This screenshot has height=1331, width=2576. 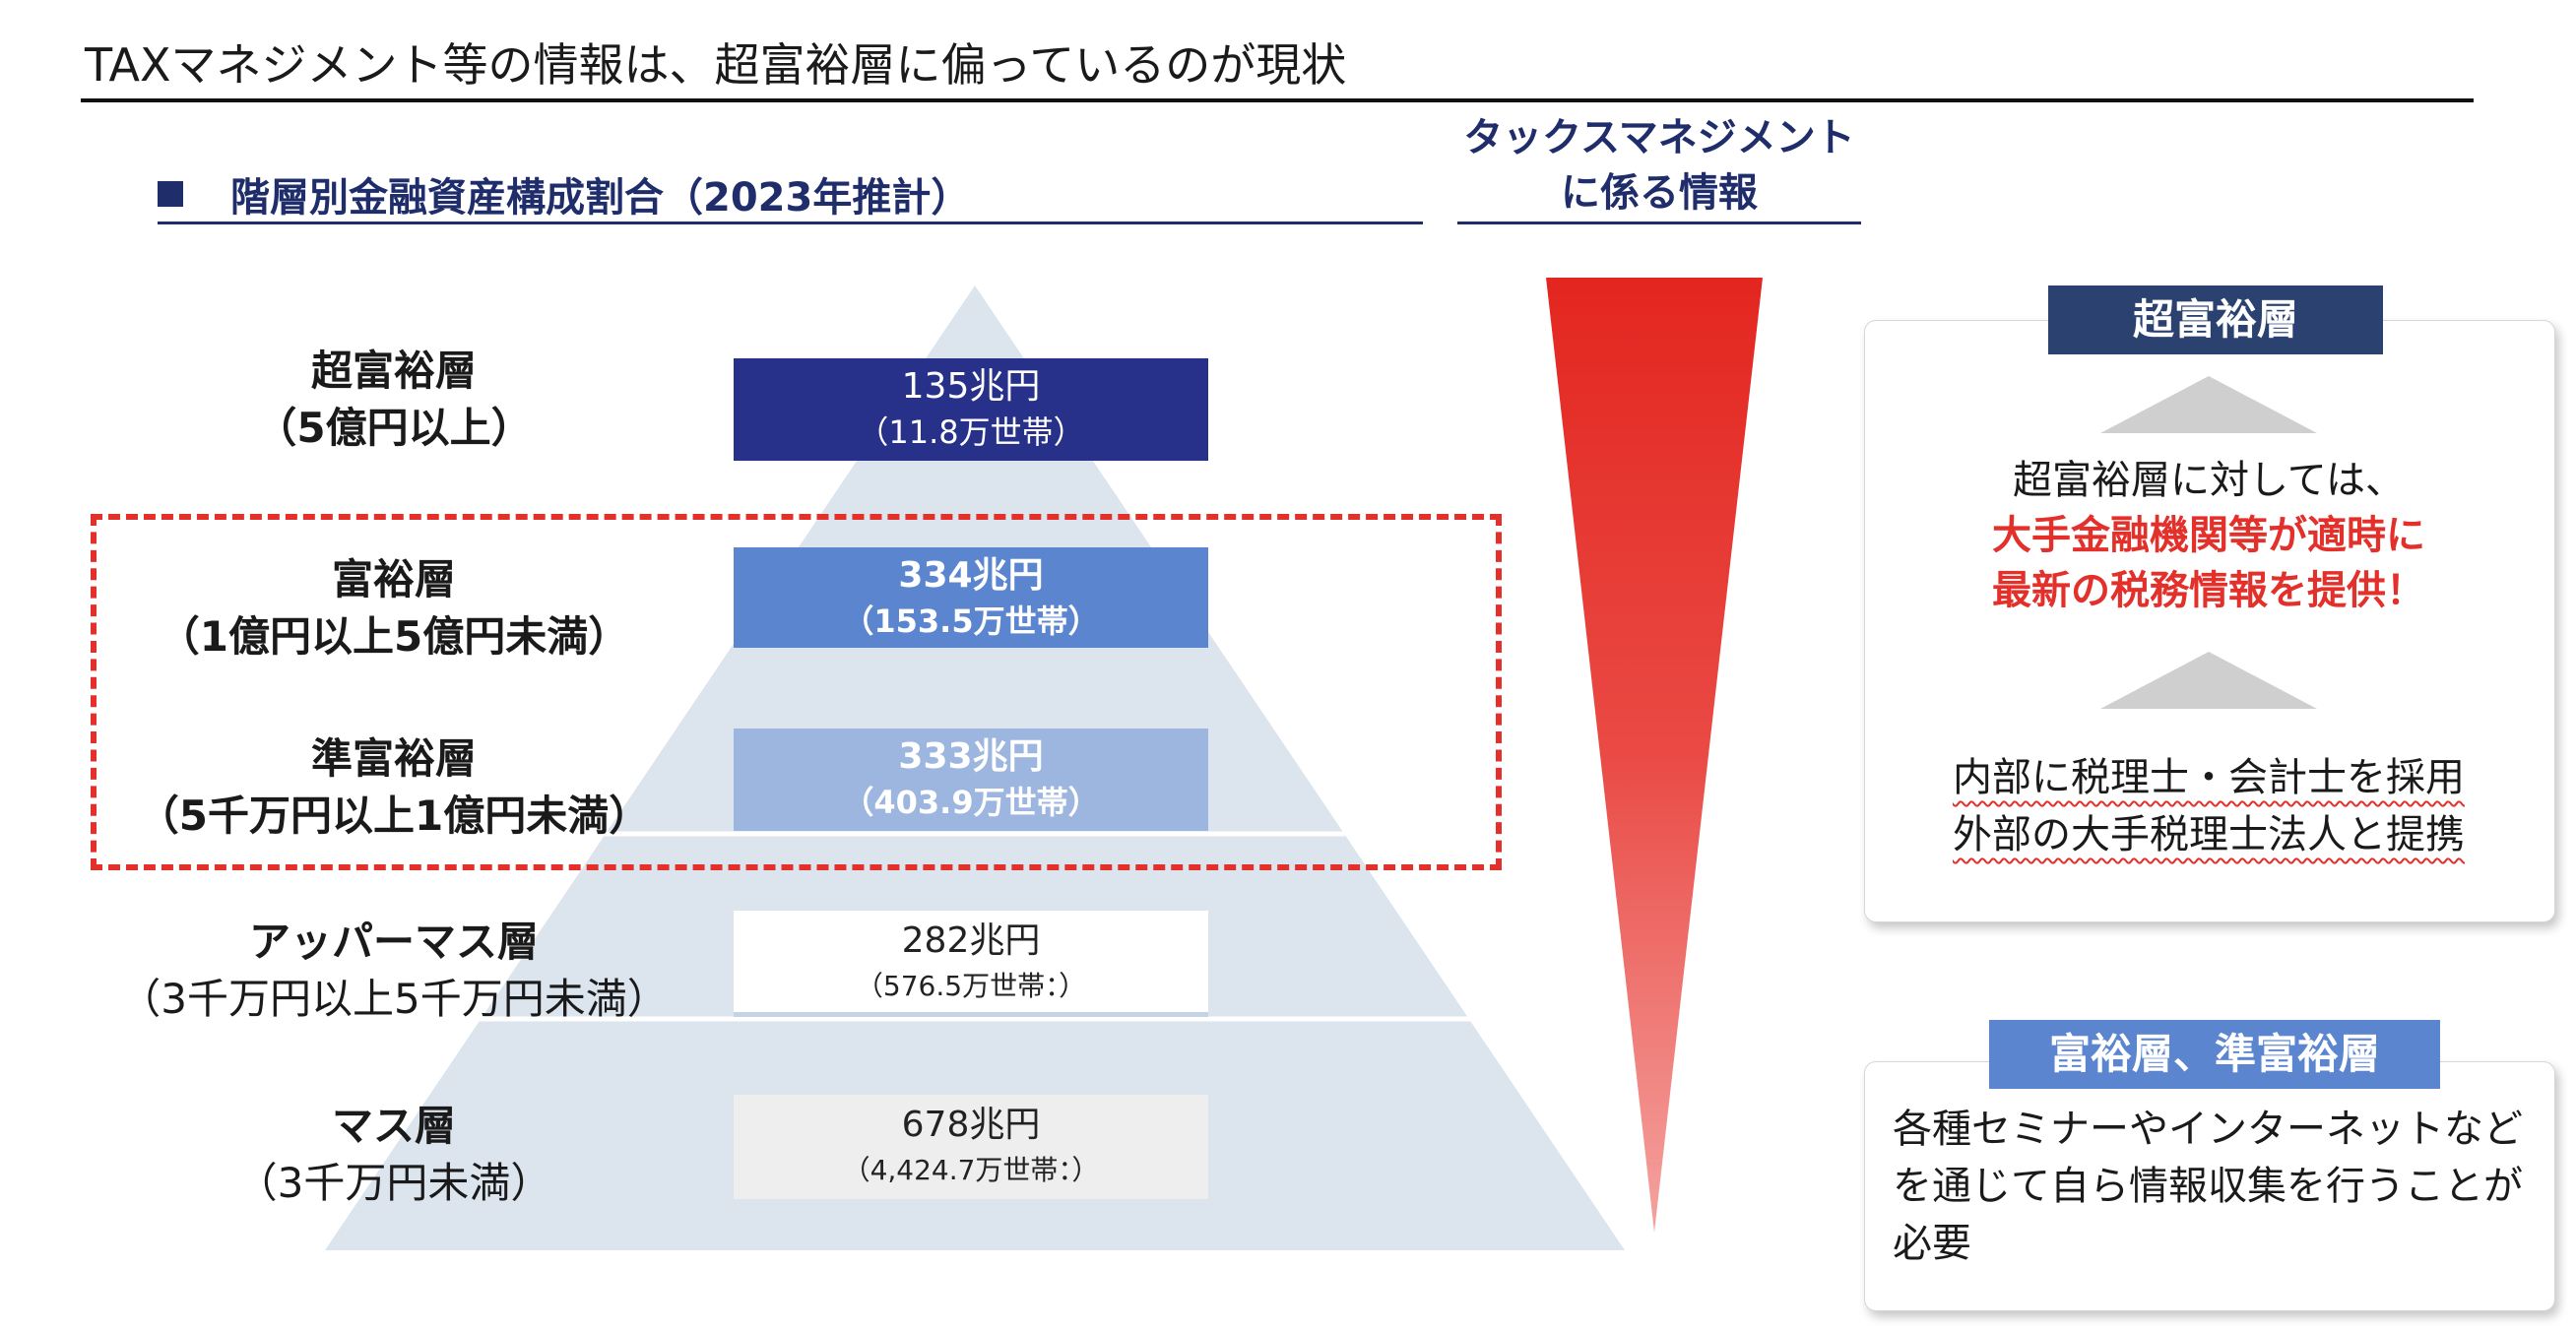 I want to click on square-bullet-icon, so click(x=170, y=194).